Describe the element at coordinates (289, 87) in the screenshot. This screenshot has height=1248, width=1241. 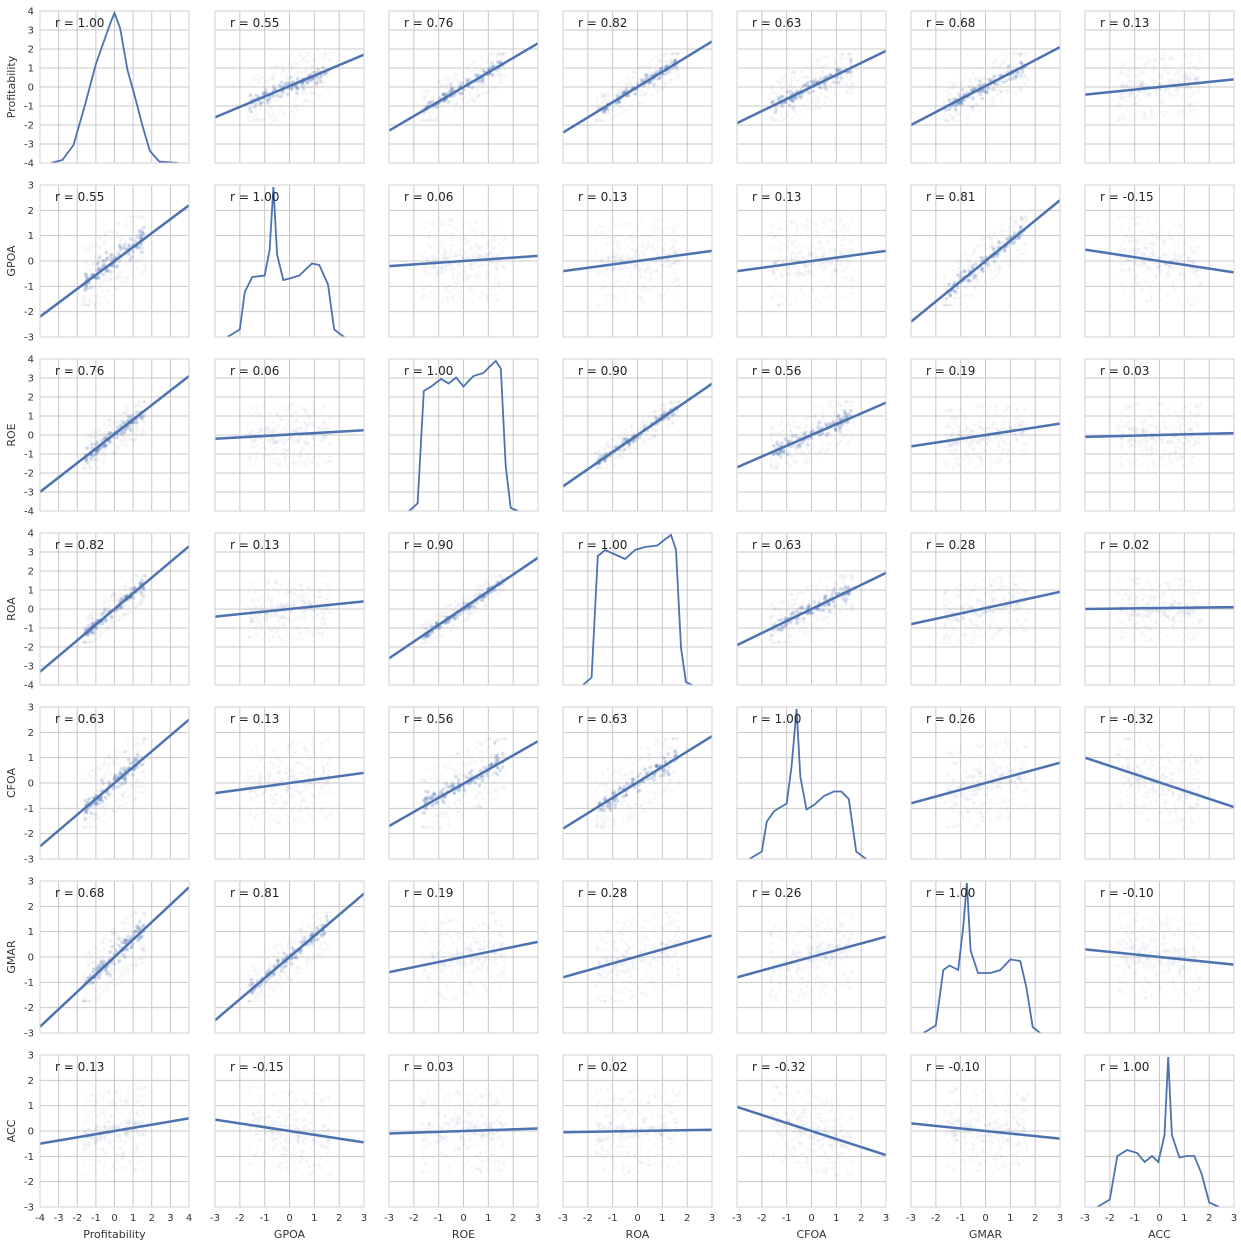
I see `plot-area` at that location.